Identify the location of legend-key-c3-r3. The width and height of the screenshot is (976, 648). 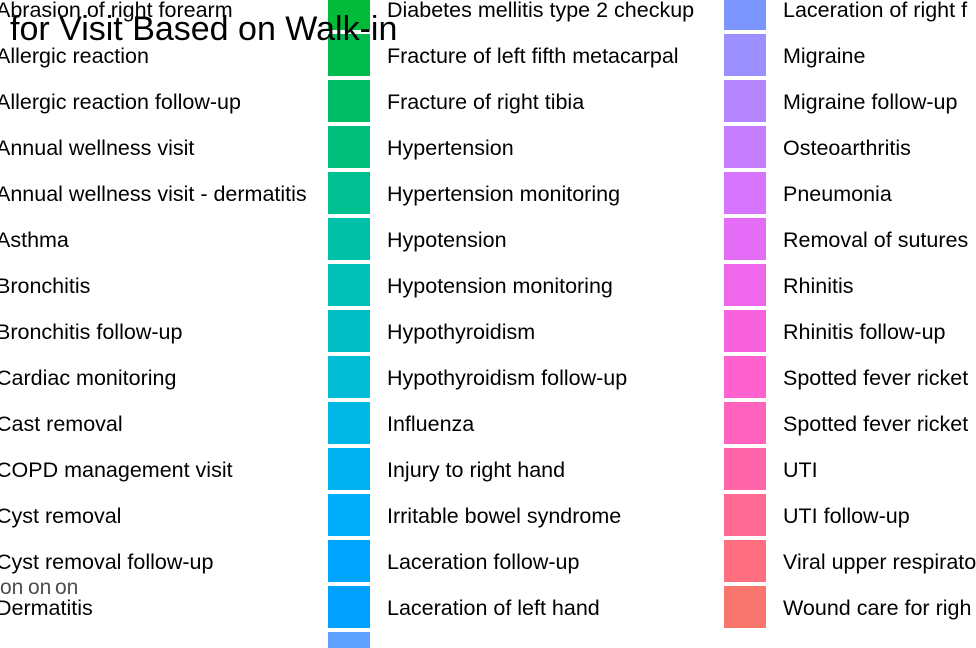
(745, 101).